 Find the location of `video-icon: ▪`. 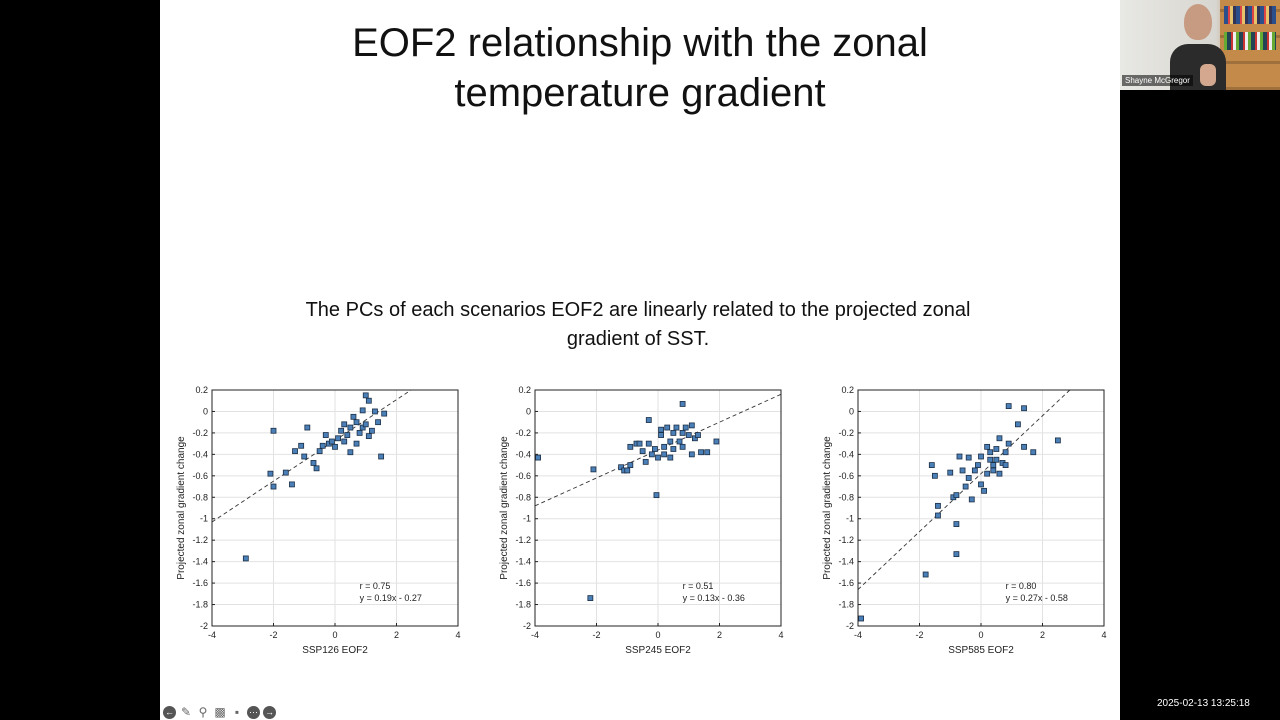

video-icon: ▪ is located at coordinates (237, 712).